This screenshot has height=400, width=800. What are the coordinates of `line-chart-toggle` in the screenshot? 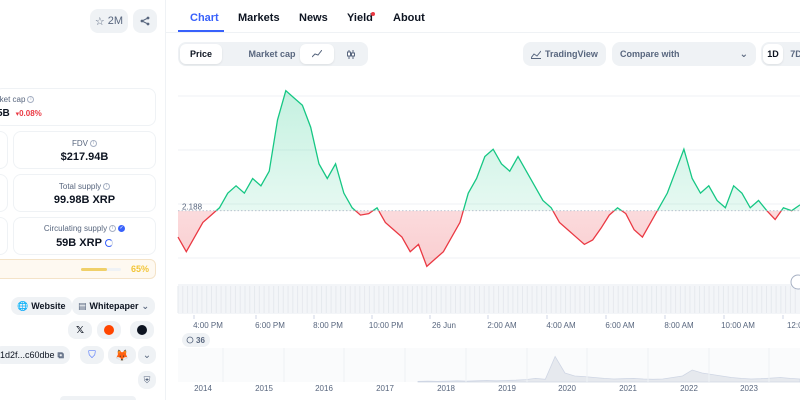 It's located at (317, 54).